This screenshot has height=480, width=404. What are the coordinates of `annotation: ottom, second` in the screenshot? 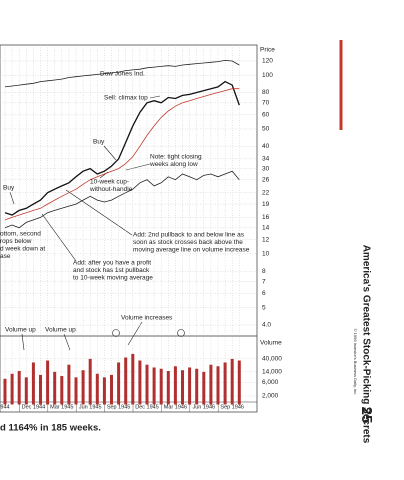 It's located at (20, 234).